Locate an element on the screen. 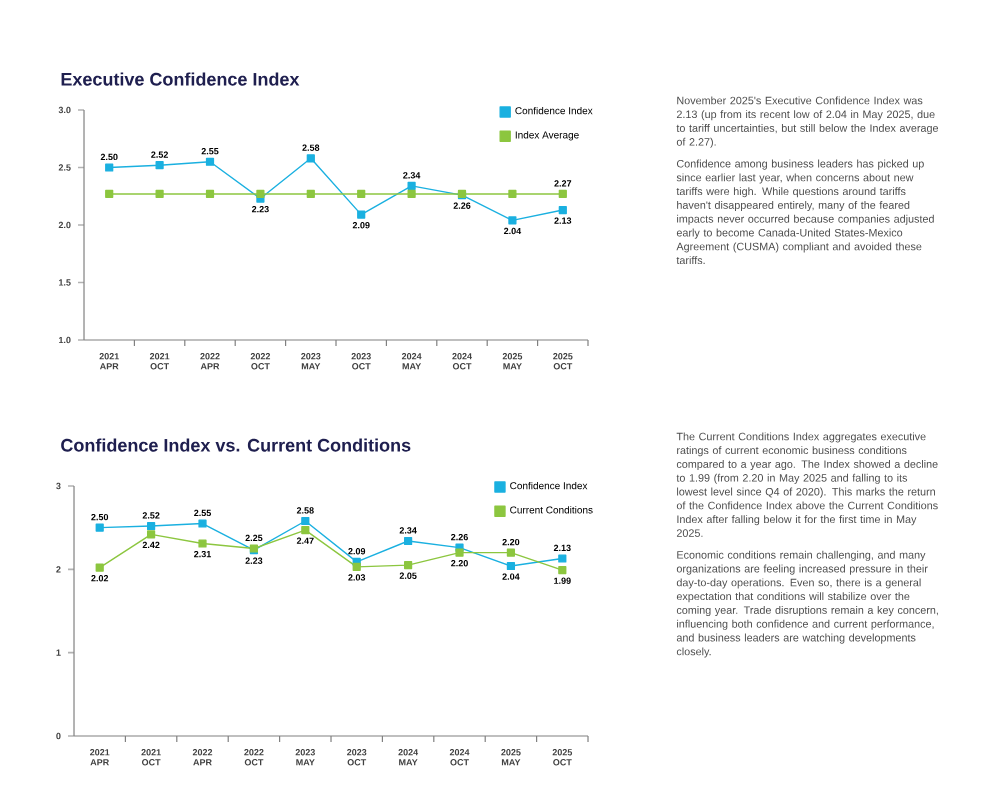 This screenshot has height=800, width=990. chart-title: Executive Confidence Index is located at coordinates (180, 79).